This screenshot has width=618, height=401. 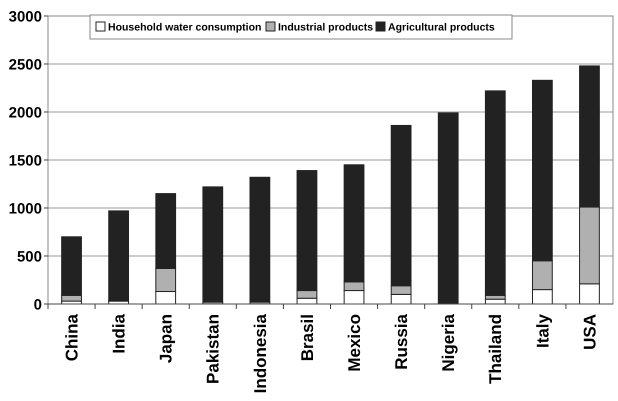 I want to click on x-tick-label: Pakistan, so click(x=213, y=349).